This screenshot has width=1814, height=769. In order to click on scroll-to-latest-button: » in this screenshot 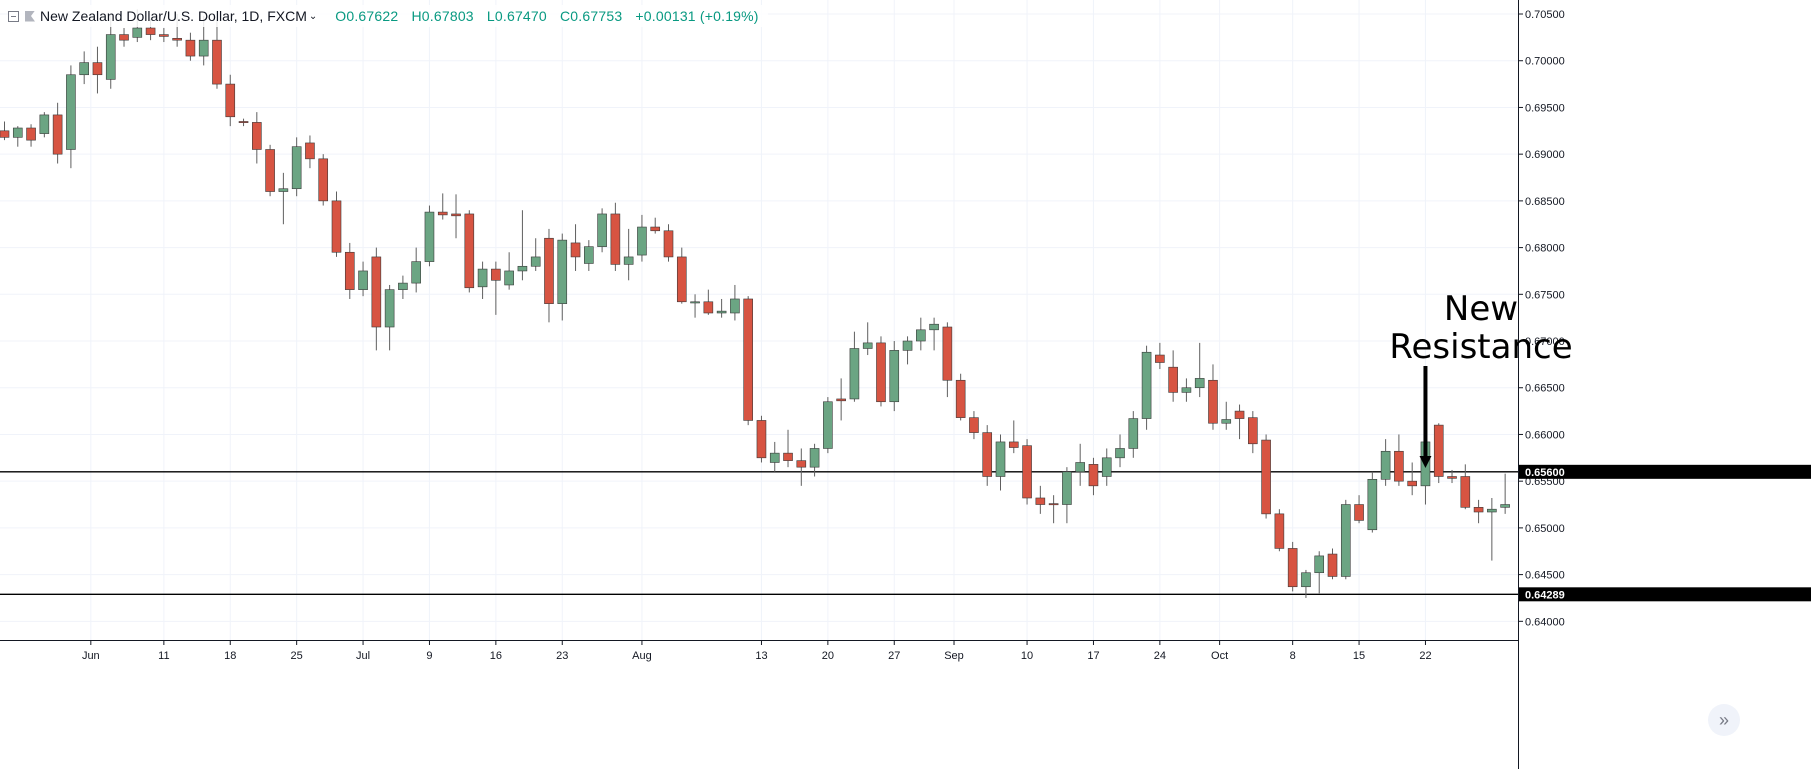, I will do `click(1724, 720)`.